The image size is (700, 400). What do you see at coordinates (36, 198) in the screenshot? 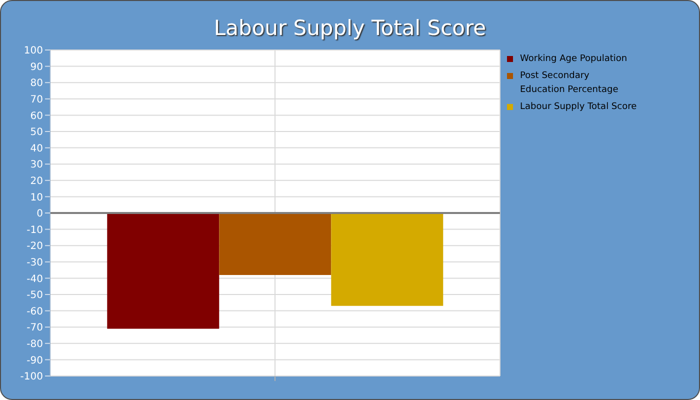
I see `y-tick-label: 10` at bounding box center [36, 198].